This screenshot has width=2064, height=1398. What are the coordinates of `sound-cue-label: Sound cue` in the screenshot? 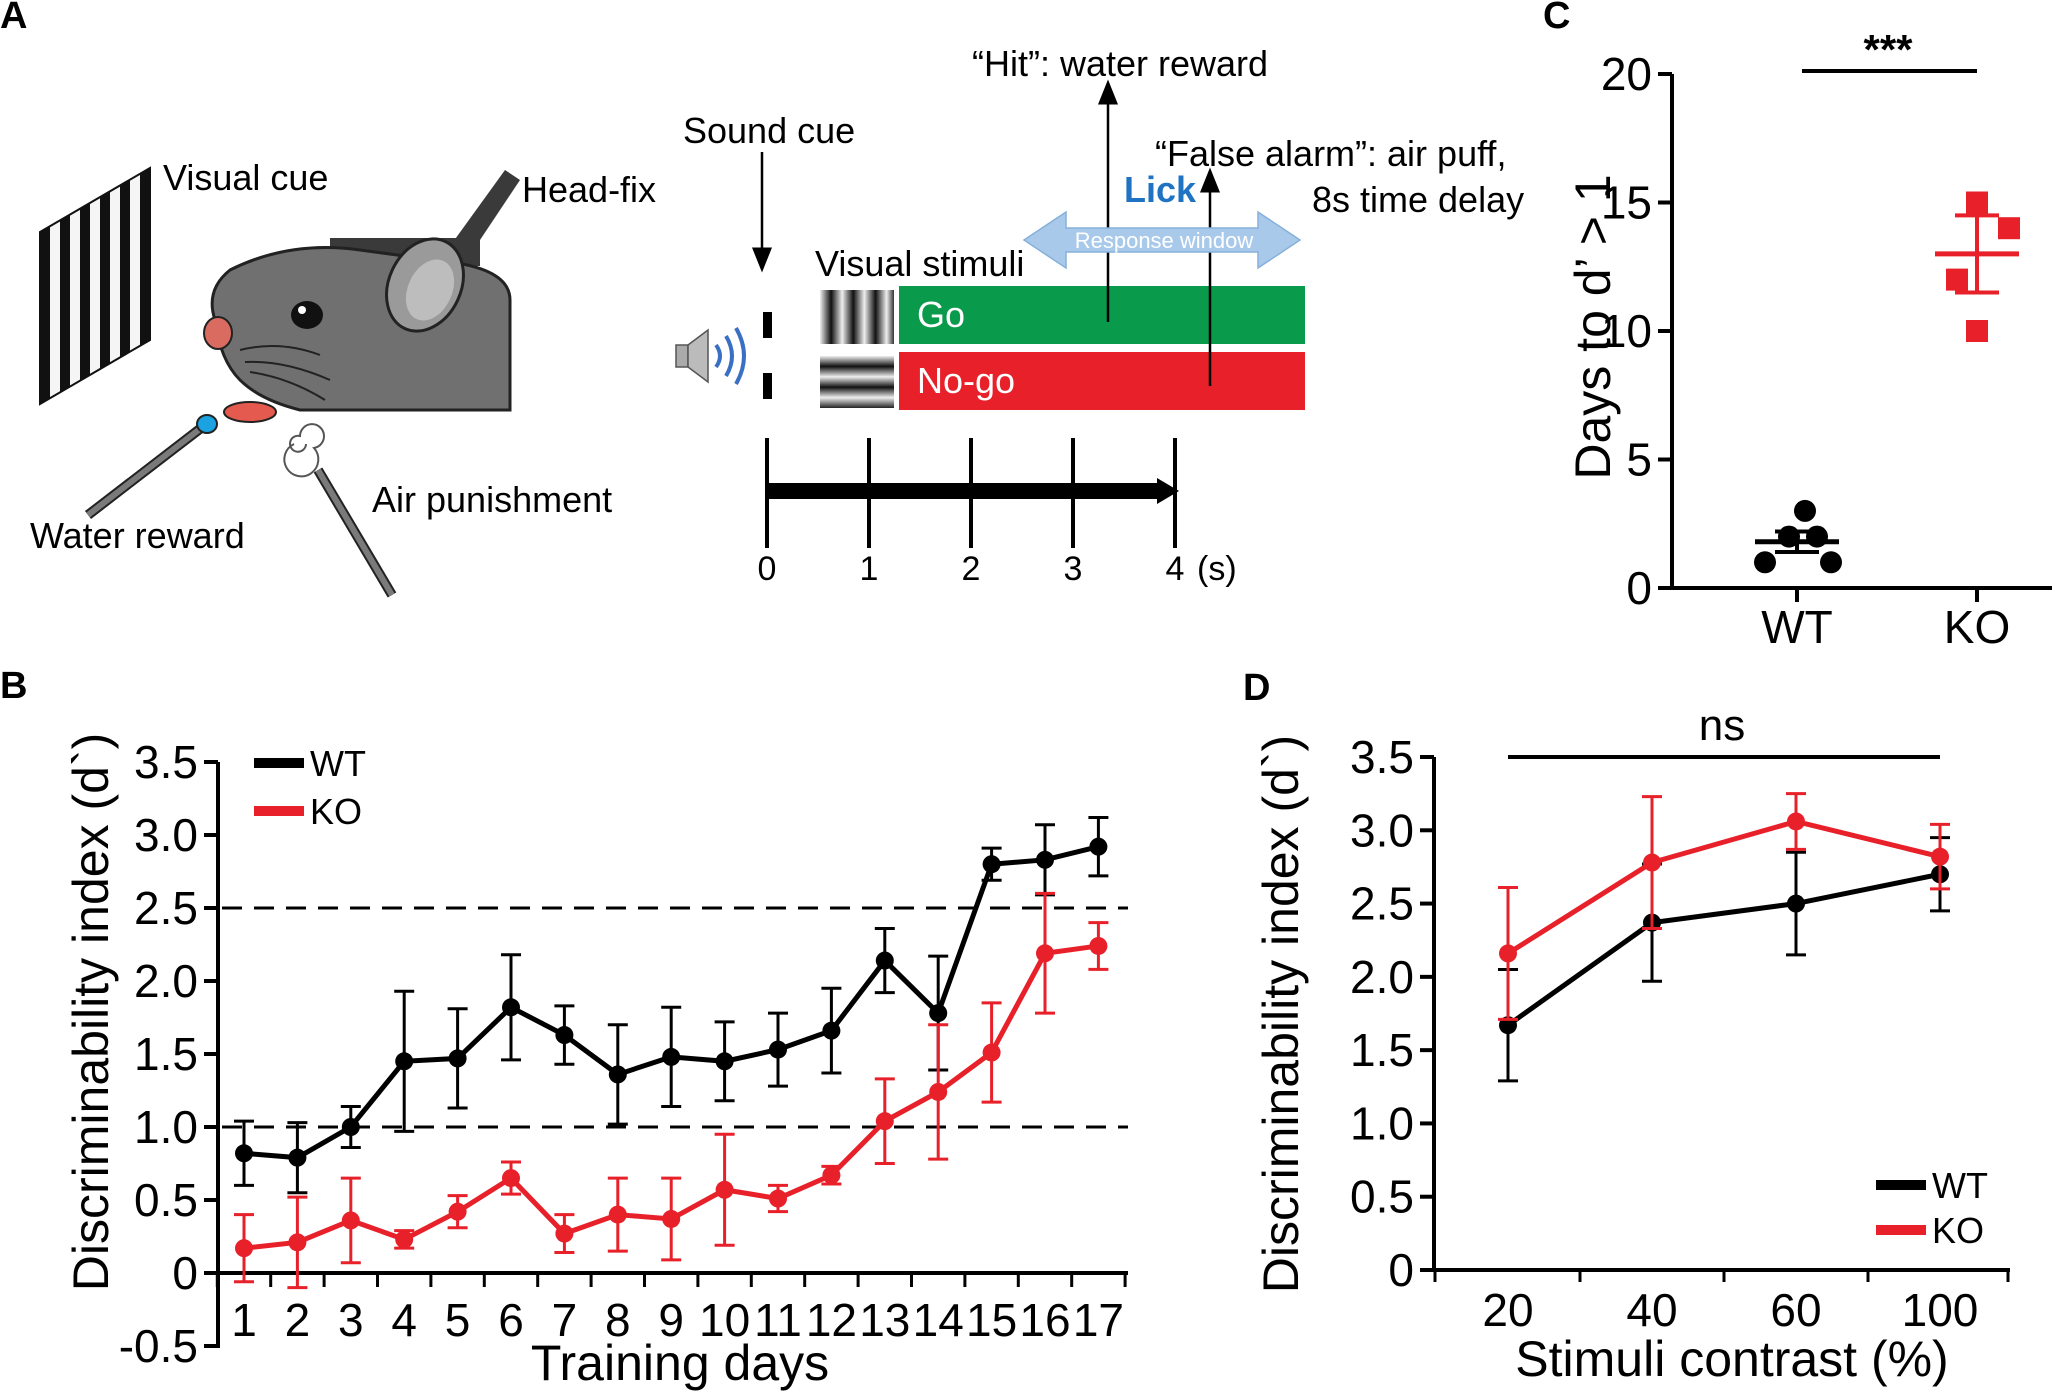 It's located at (769, 130).